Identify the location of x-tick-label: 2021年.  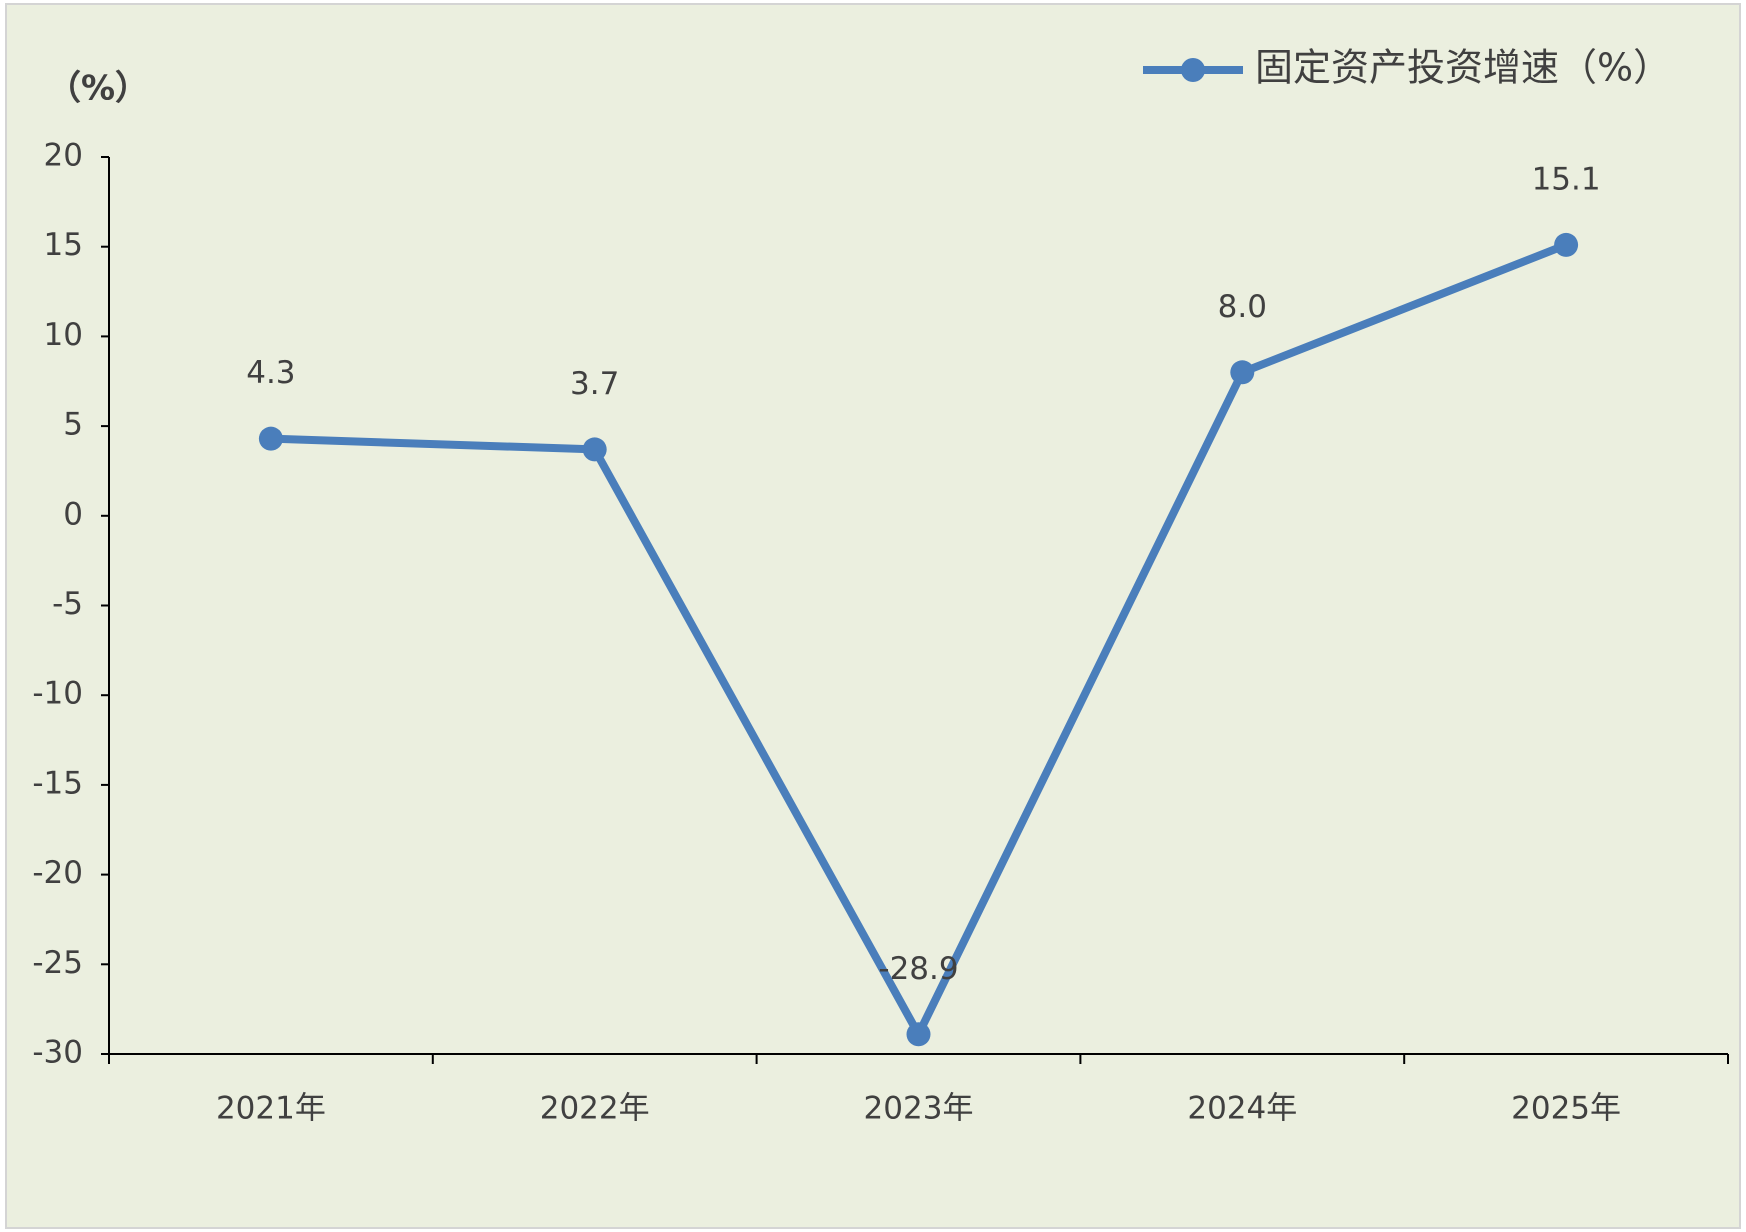
(271, 1109).